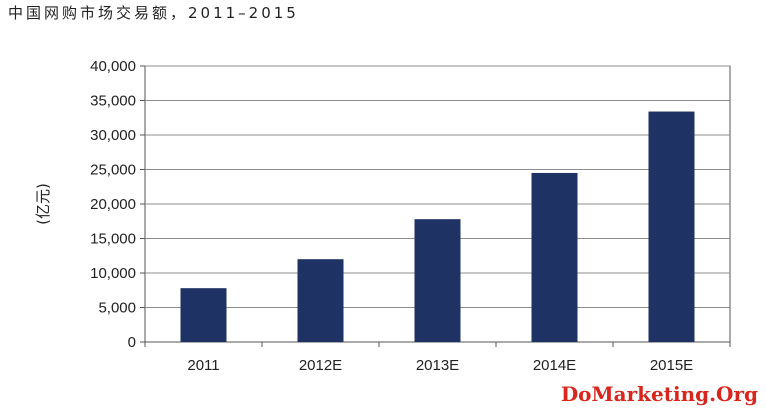 The width and height of the screenshot is (766, 410). What do you see at coordinates (113, 101) in the screenshot?
I see `y-tick-label: 35,000` at bounding box center [113, 101].